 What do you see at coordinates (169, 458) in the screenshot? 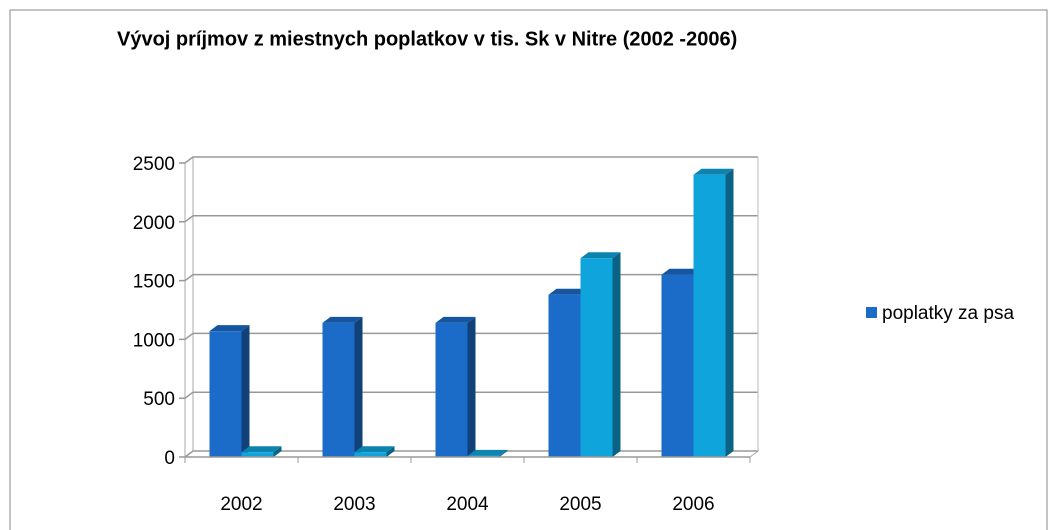
I see `y-tick-label: 0` at bounding box center [169, 458].